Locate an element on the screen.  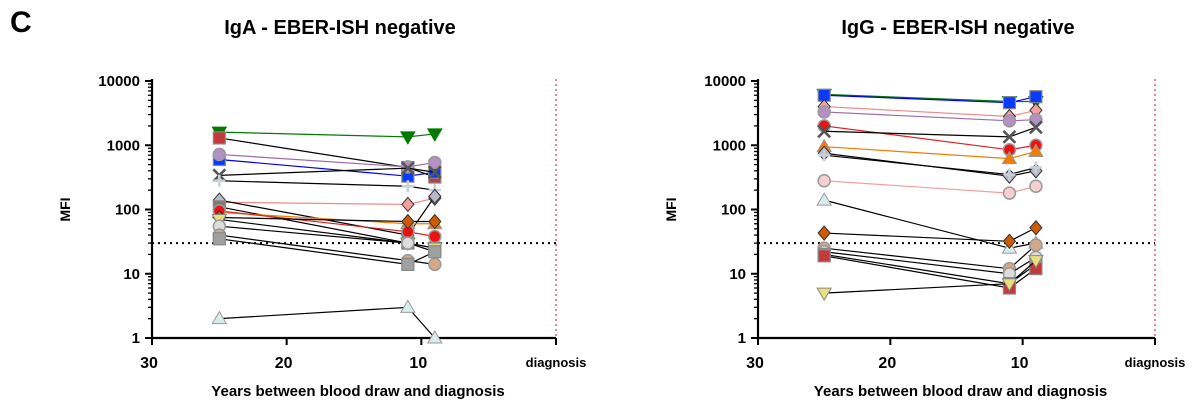
chart-title: IgA - EBER-ISH negative is located at coordinates (340, 28).